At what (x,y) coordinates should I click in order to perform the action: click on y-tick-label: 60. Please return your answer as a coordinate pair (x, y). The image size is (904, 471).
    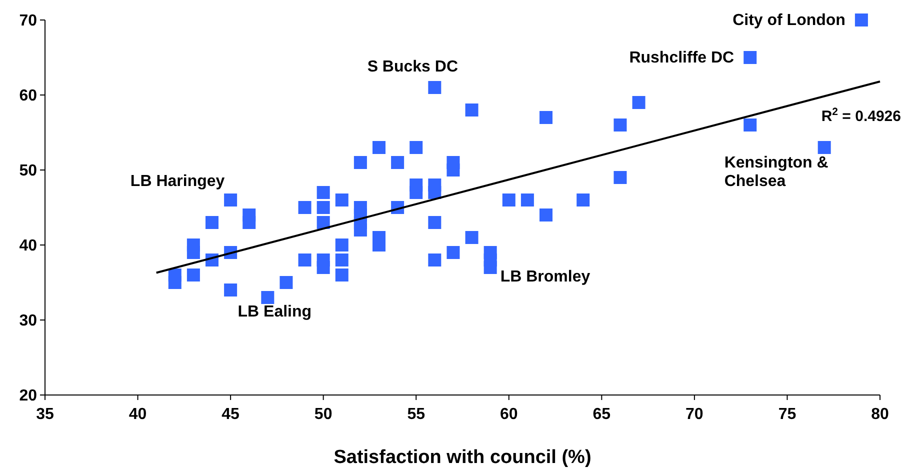
    Looking at the image, I should click on (28, 96).